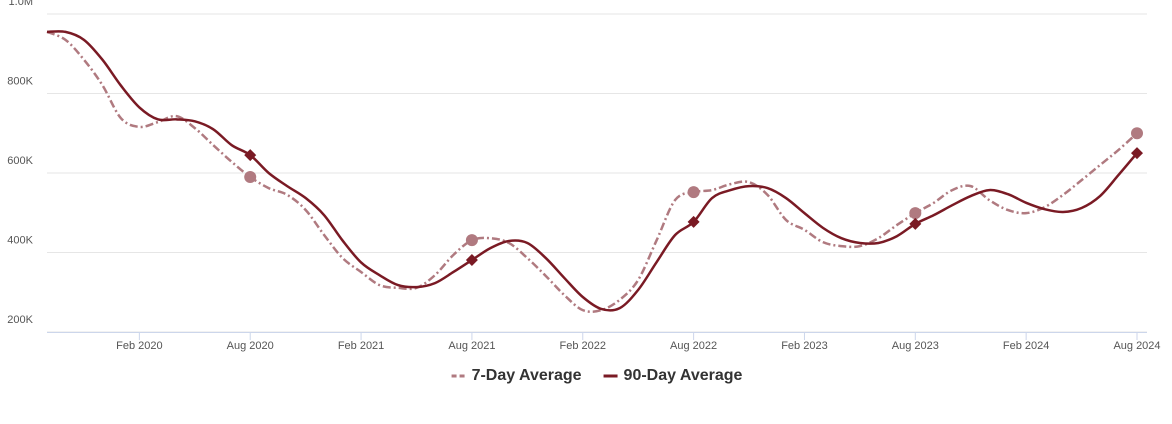  What do you see at coordinates (250, 346) in the screenshot?
I see `x-tick-label: Aug 2020` at bounding box center [250, 346].